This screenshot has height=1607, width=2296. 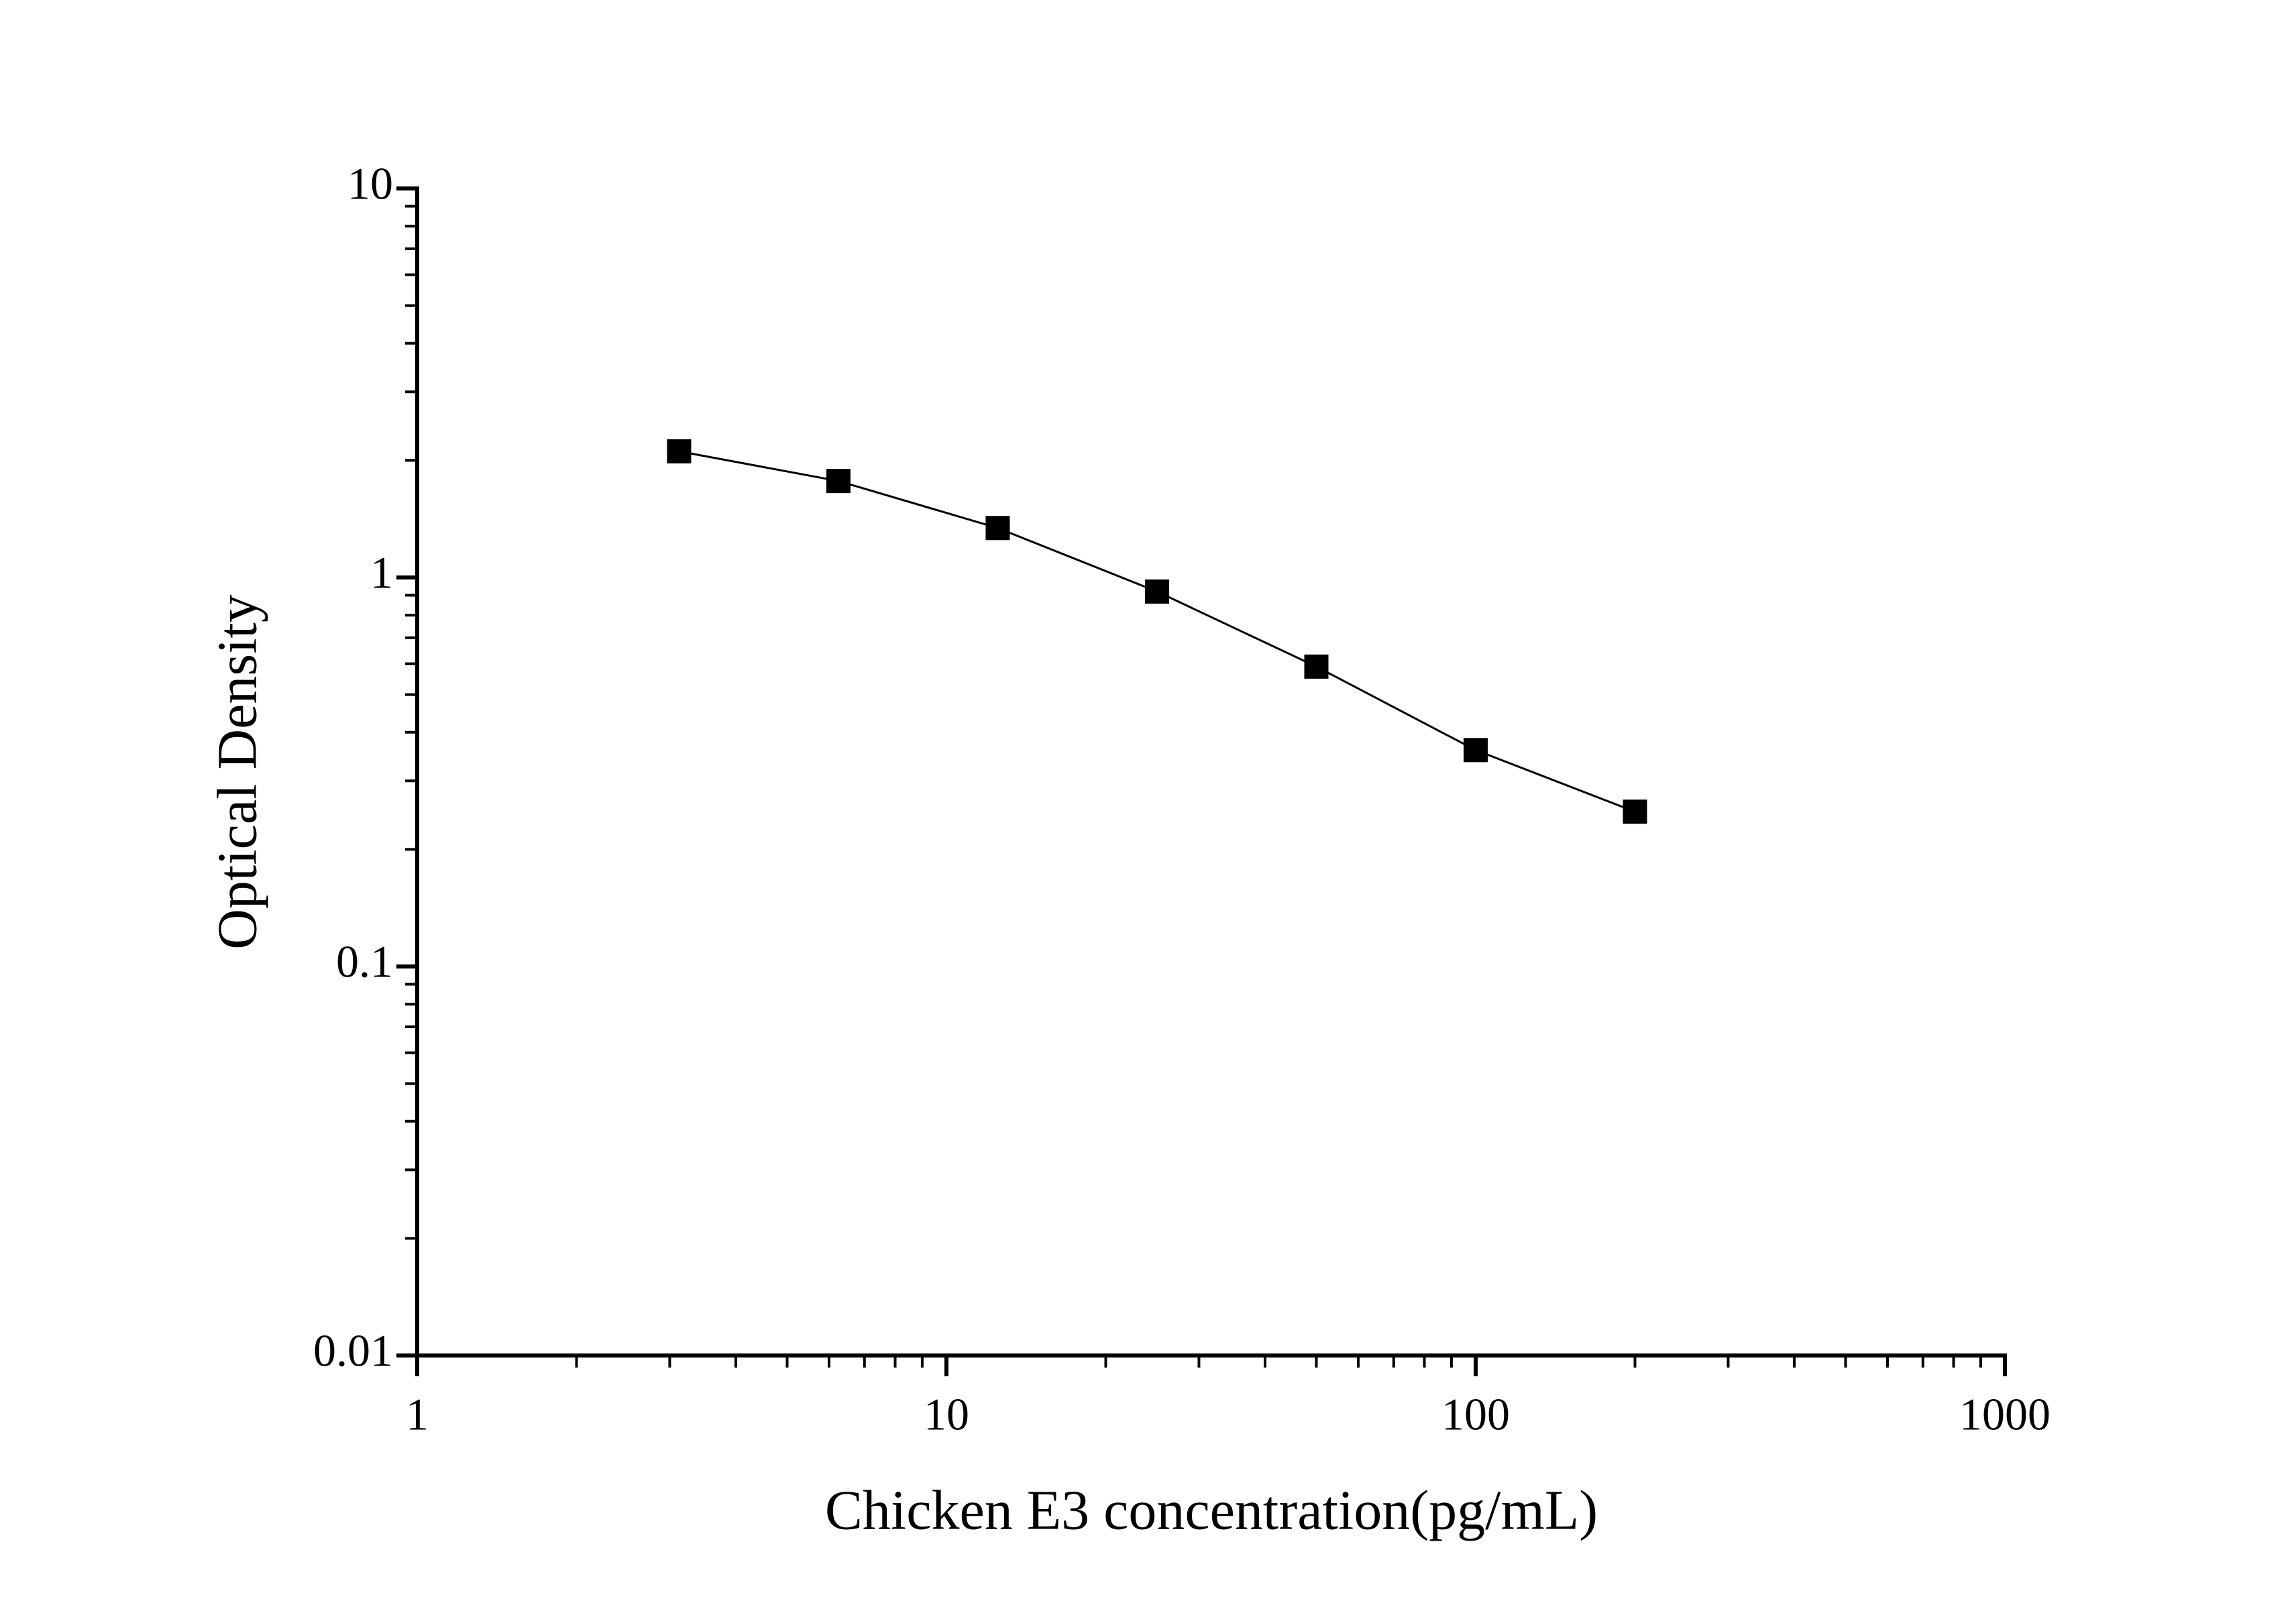 What do you see at coordinates (947, 1414) in the screenshot?
I see `x-tick-label: 10` at bounding box center [947, 1414].